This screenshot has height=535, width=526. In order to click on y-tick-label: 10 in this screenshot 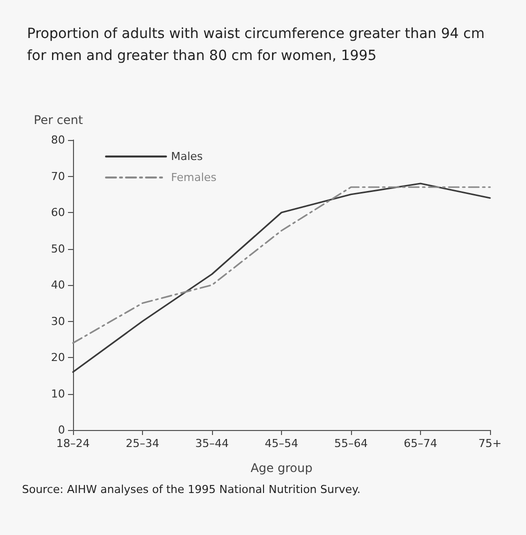, I will do `click(58, 393)`.